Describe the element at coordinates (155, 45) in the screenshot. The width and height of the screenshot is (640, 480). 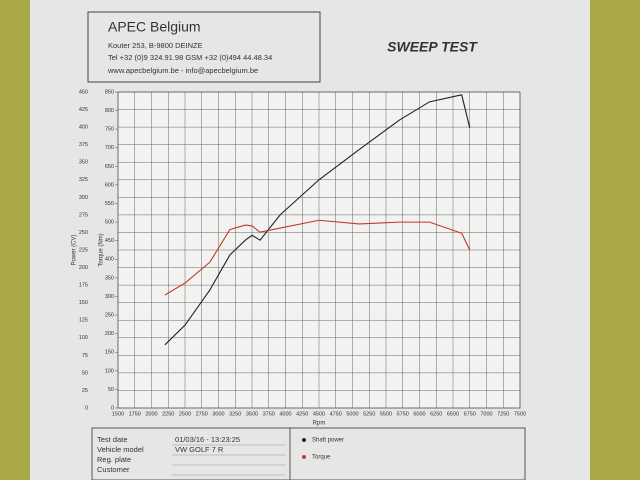
I see `address: Kouter 253, B-9800 DEINZE` at that location.